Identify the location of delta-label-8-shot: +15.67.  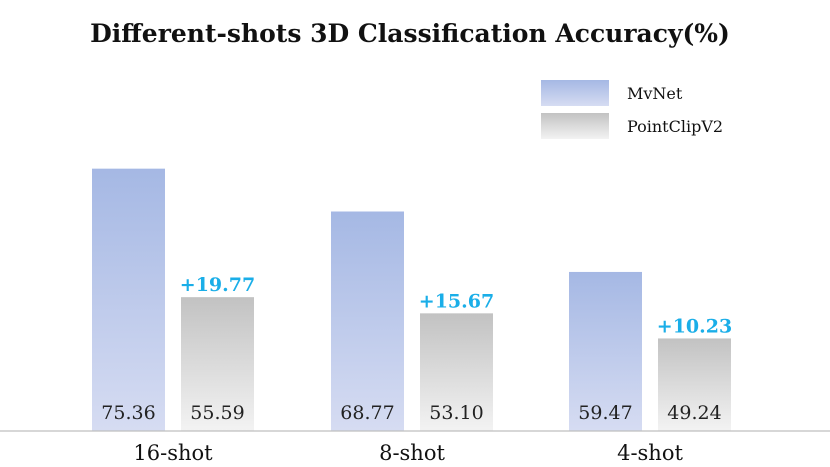
(456, 301).